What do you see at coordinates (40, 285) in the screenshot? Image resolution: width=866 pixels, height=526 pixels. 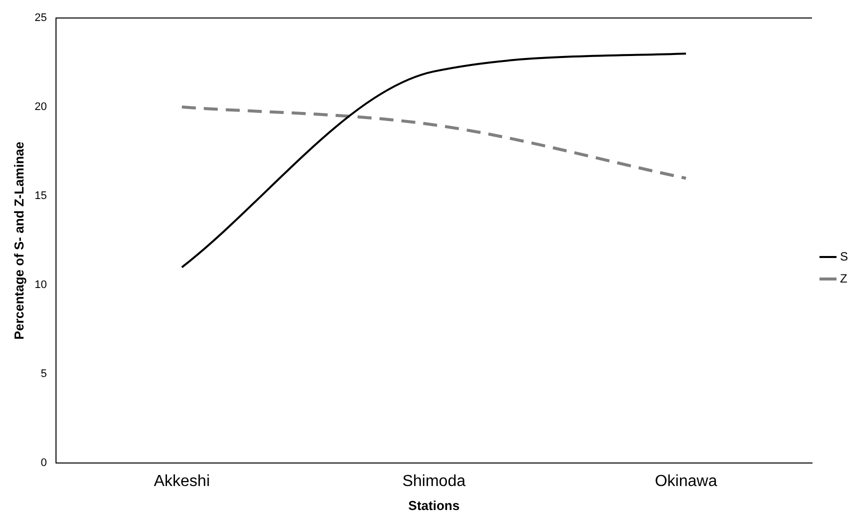 I see `y-tick-label: 10` at bounding box center [40, 285].